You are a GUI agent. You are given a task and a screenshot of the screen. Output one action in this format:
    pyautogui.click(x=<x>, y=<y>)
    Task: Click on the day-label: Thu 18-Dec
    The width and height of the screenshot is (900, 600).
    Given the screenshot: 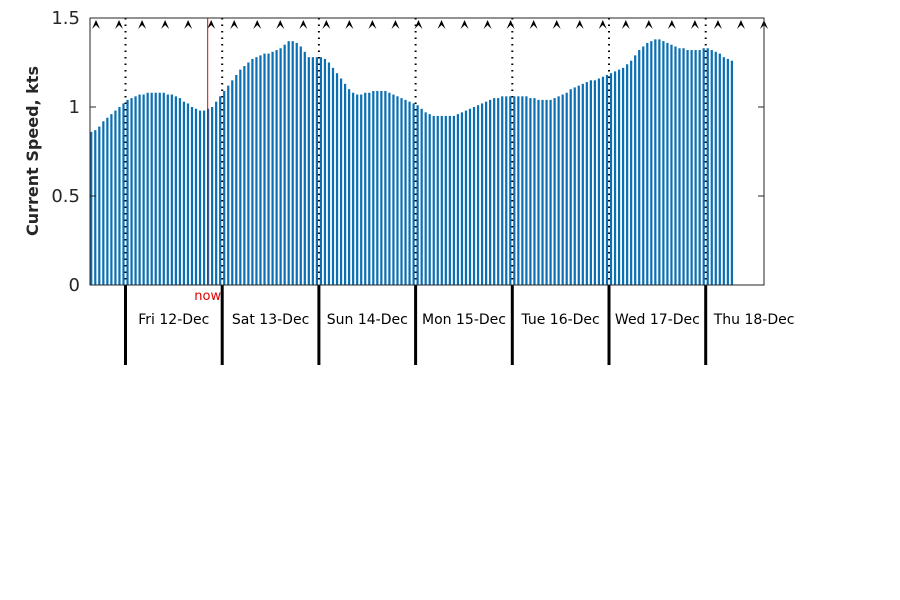 What is the action you would take?
    pyautogui.click(x=754, y=320)
    